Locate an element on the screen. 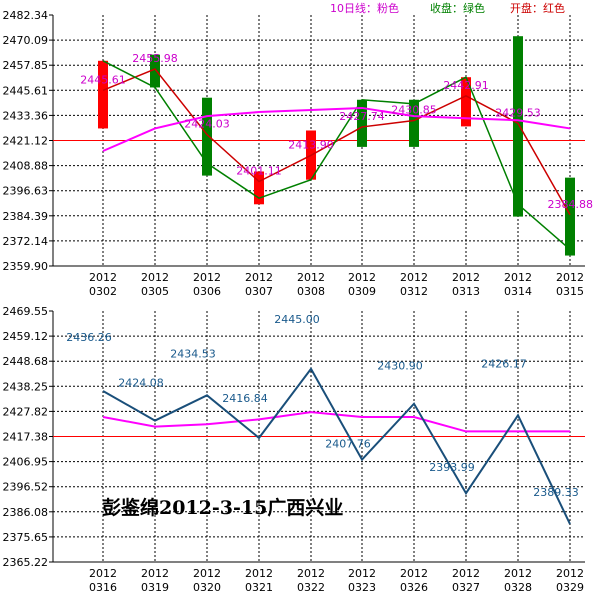 The width and height of the screenshot is (593, 593). price-value-label: 2424.08 is located at coordinates (141, 383).